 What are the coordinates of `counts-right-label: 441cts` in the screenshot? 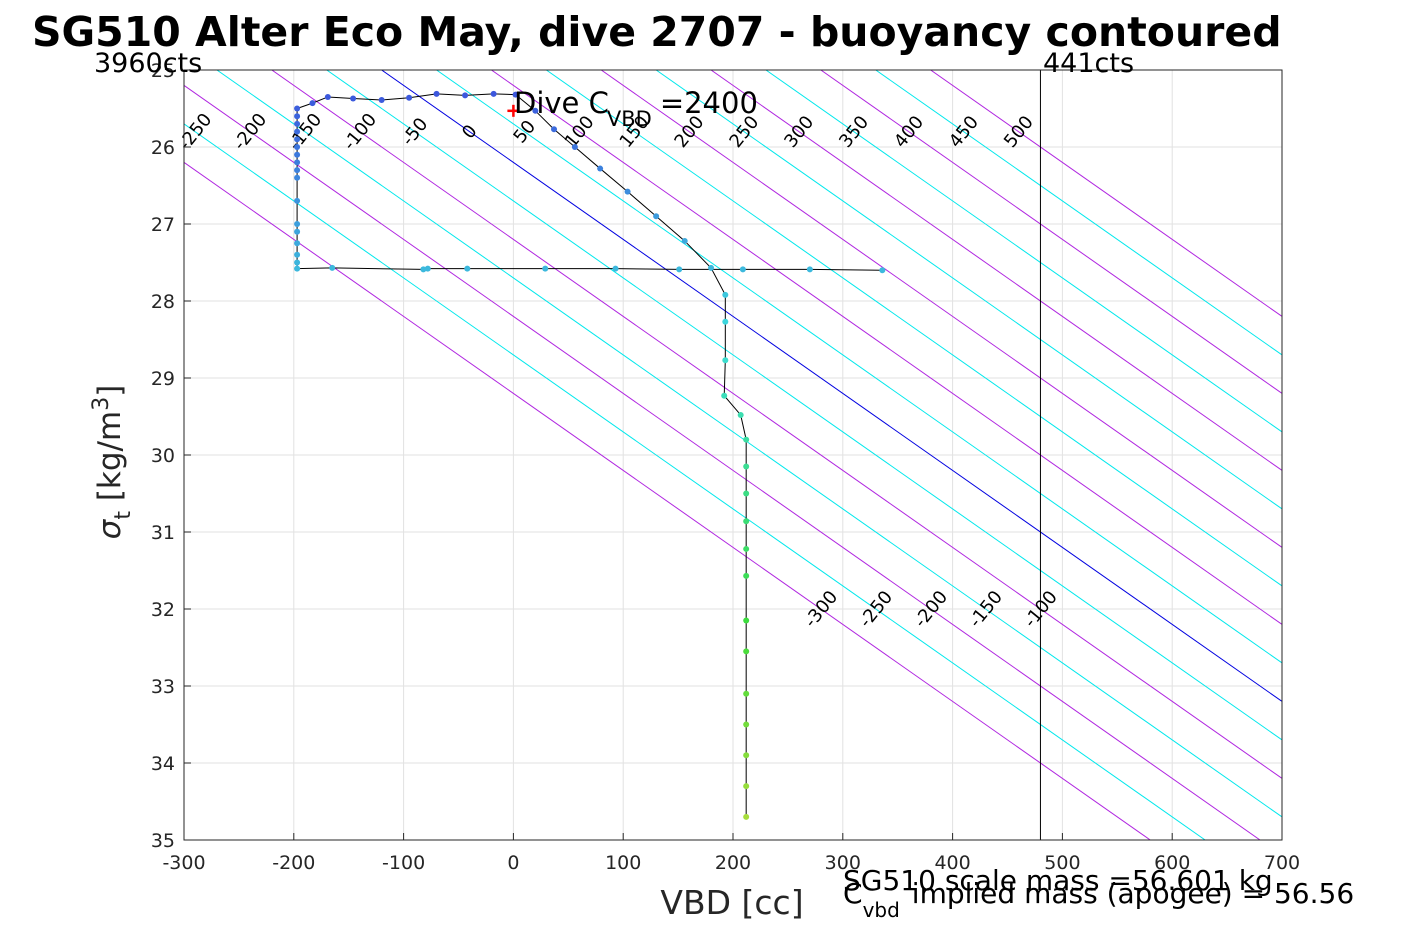 It's located at (1088, 63).